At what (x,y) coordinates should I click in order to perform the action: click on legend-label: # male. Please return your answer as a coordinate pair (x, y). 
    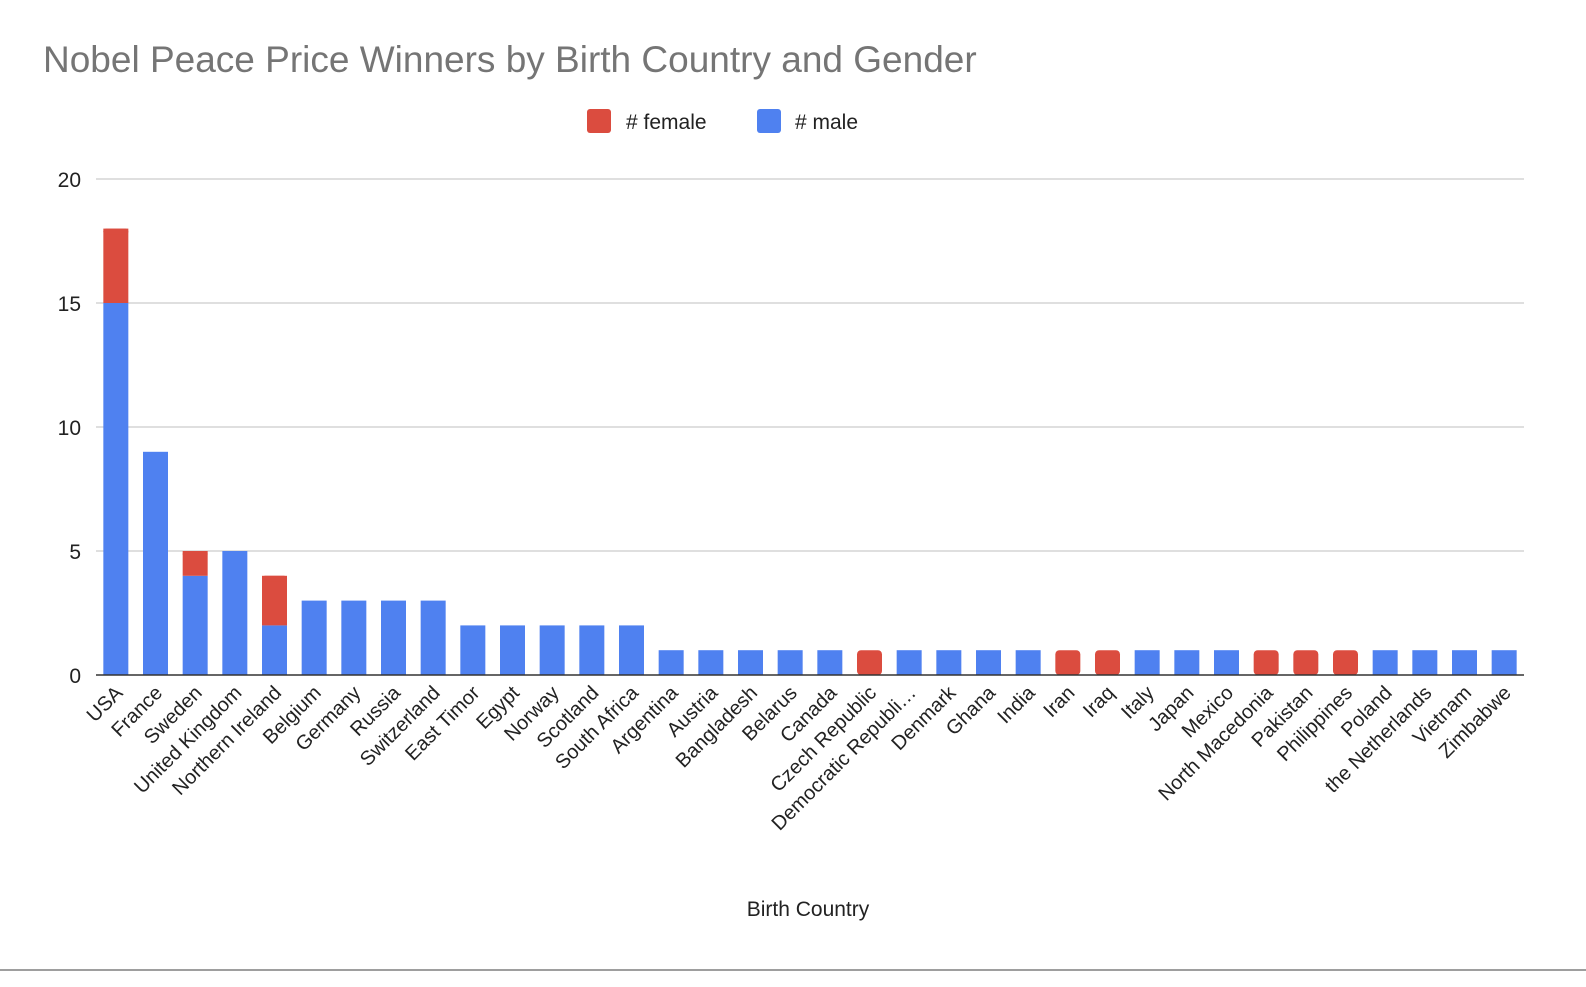
    Looking at the image, I should click on (826, 122).